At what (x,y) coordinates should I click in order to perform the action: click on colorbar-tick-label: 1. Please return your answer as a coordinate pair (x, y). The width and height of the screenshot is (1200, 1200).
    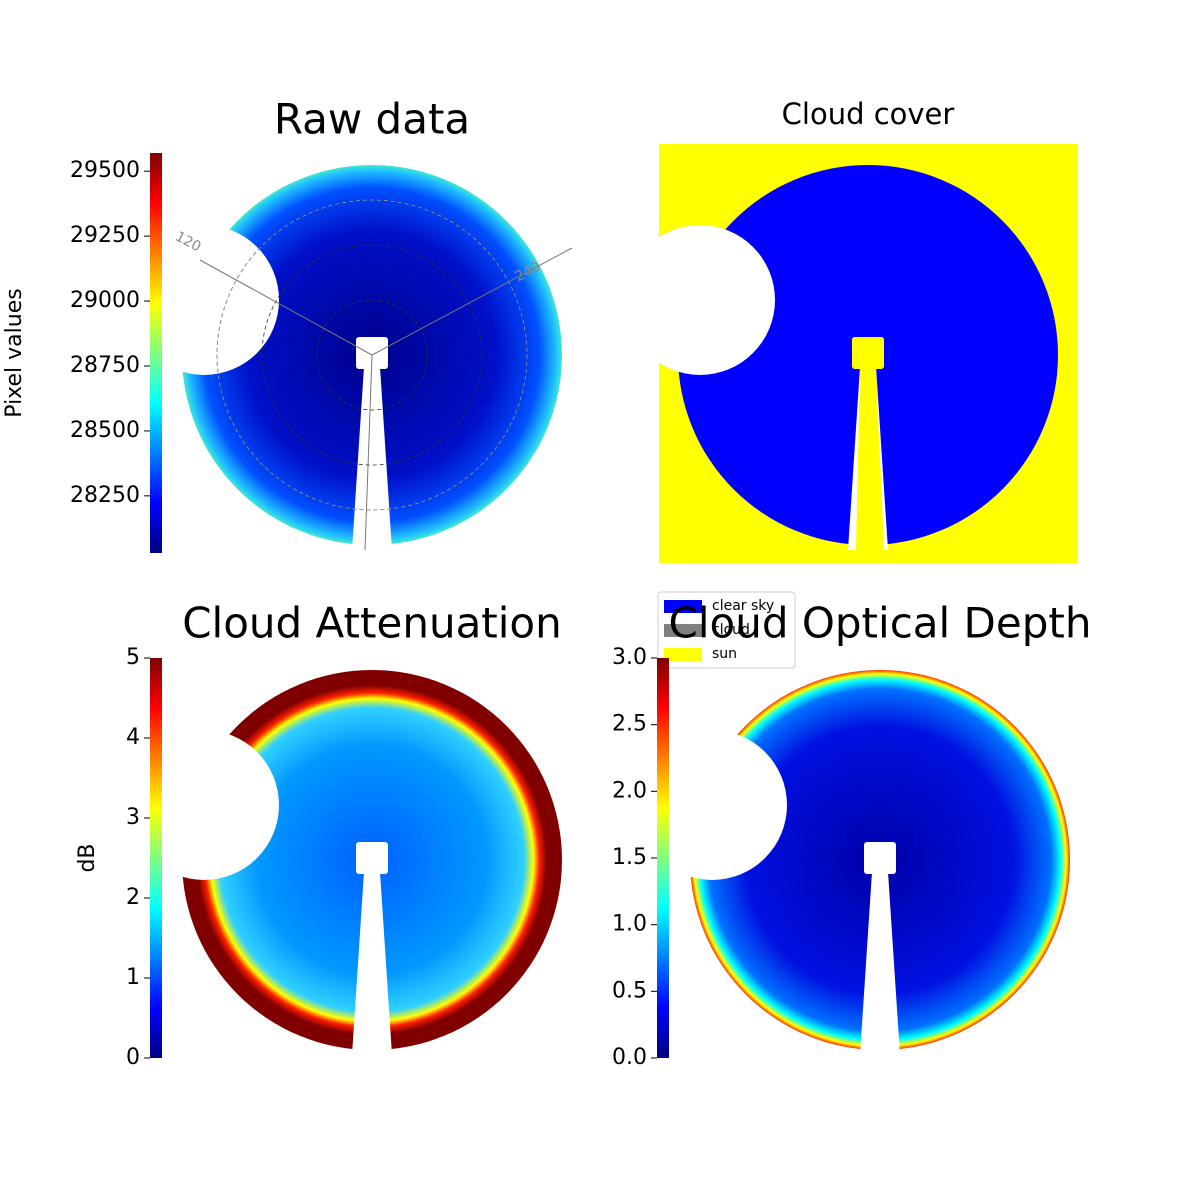
    Looking at the image, I should click on (133, 977).